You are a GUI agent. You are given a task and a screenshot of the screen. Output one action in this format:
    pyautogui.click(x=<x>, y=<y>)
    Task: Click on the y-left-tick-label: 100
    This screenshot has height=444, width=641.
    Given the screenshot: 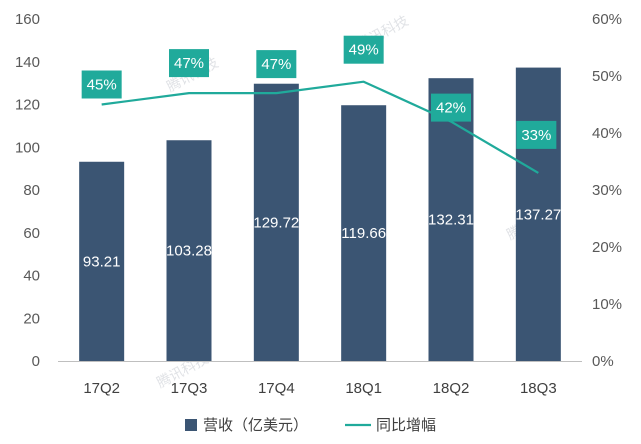 What is the action you would take?
    pyautogui.click(x=27, y=147)
    